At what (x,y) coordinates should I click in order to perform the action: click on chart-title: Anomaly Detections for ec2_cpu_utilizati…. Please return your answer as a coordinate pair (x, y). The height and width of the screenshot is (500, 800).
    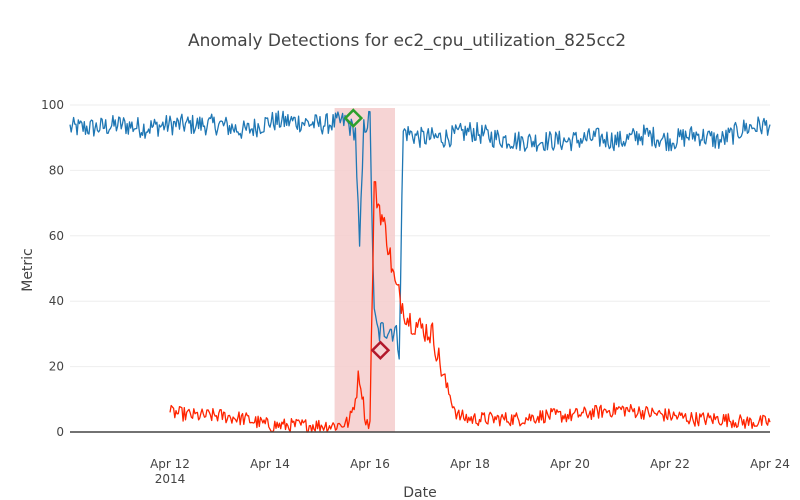
    Looking at the image, I should click on (407, 41).